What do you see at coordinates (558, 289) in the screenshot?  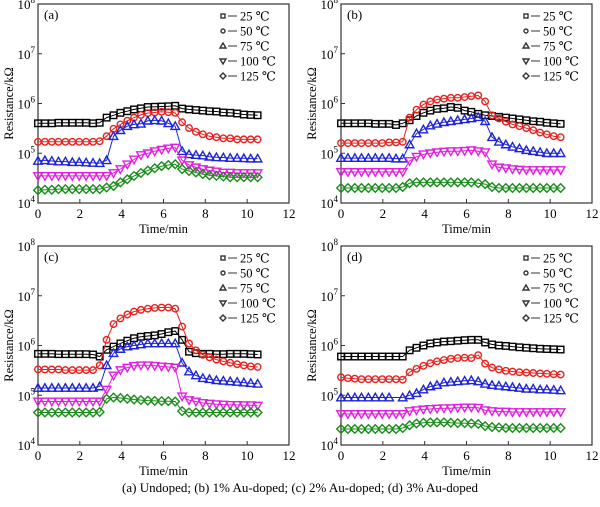 I see `legend-label: 75 ℃` at bounding box center [558, 289].